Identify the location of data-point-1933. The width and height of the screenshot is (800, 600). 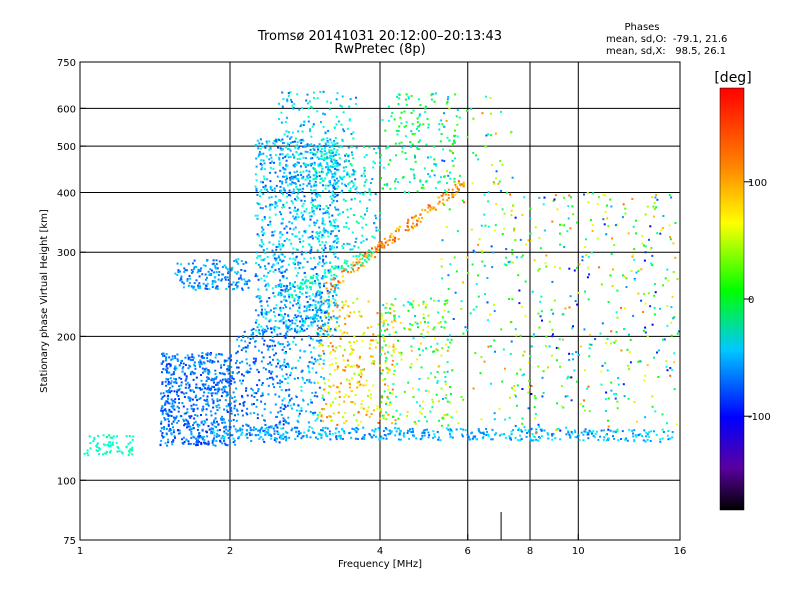
(255, 145).